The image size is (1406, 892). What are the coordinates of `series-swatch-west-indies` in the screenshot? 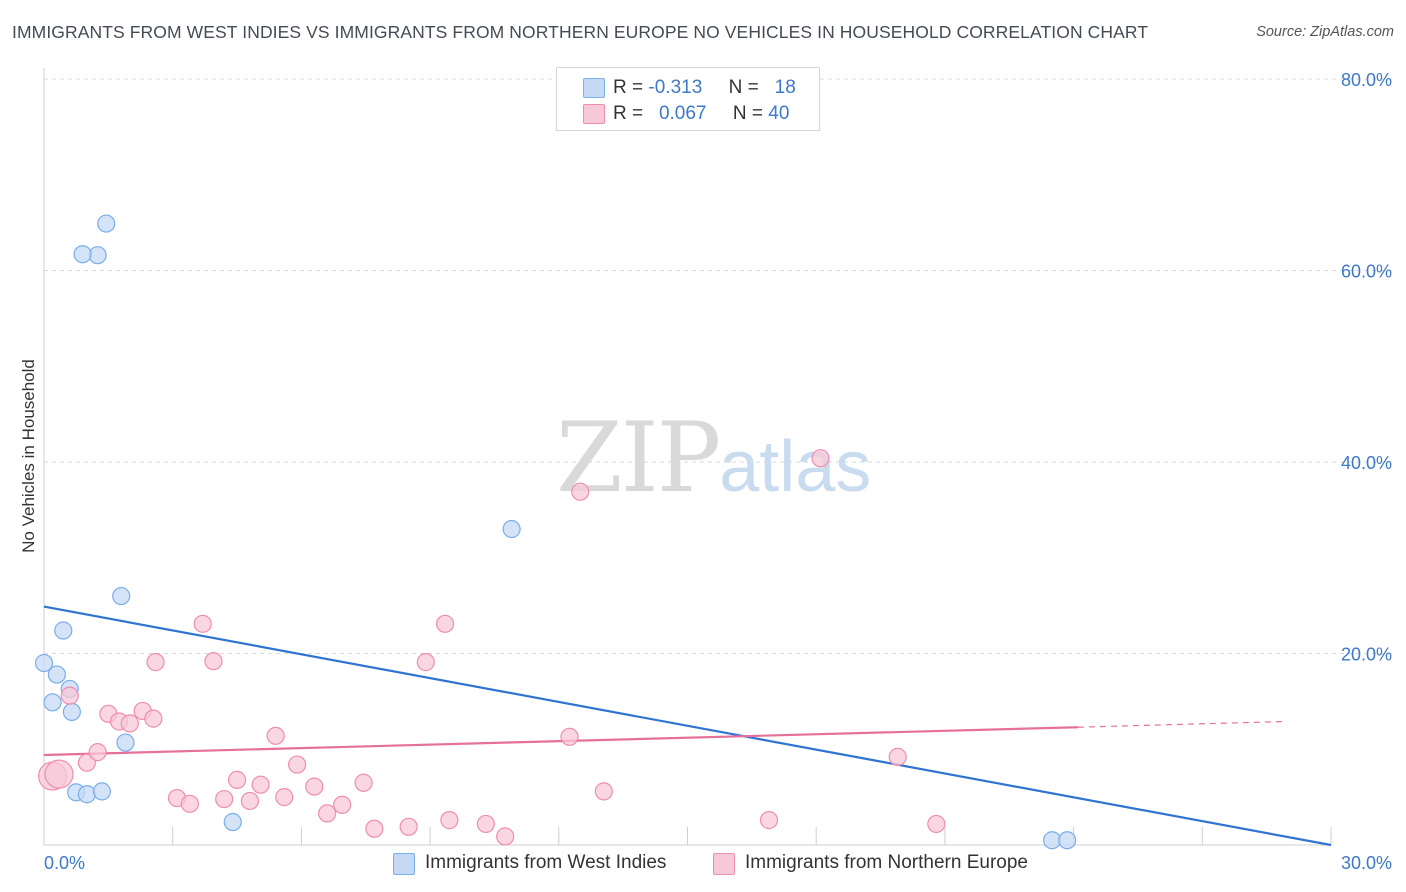 It's located at (404, 864).